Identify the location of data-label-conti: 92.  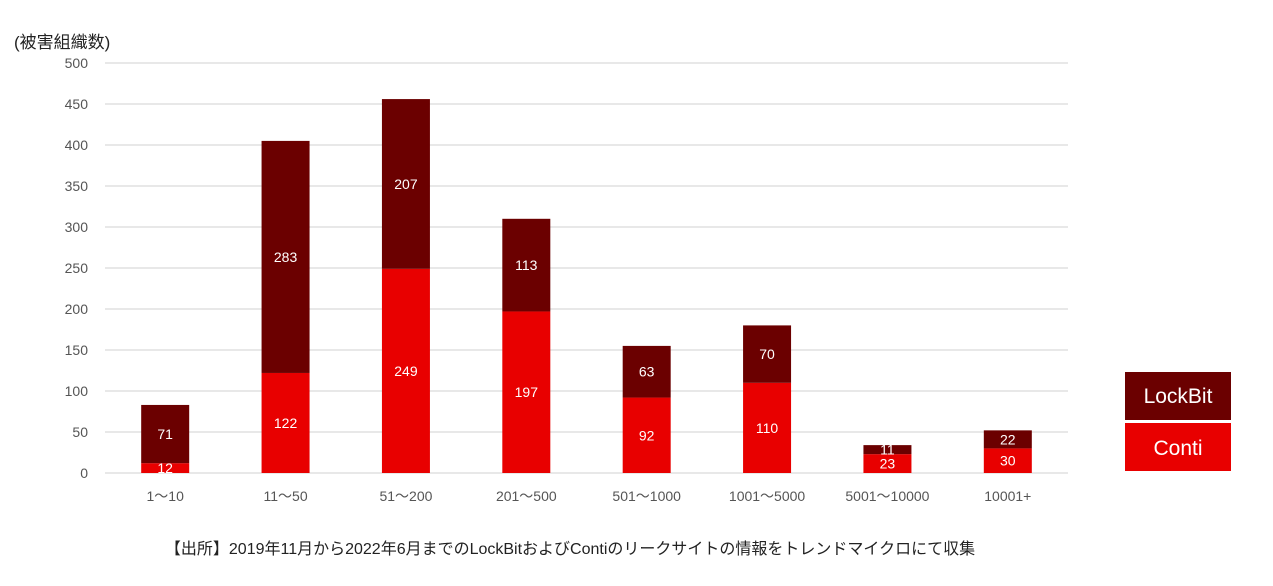
(647, 435).